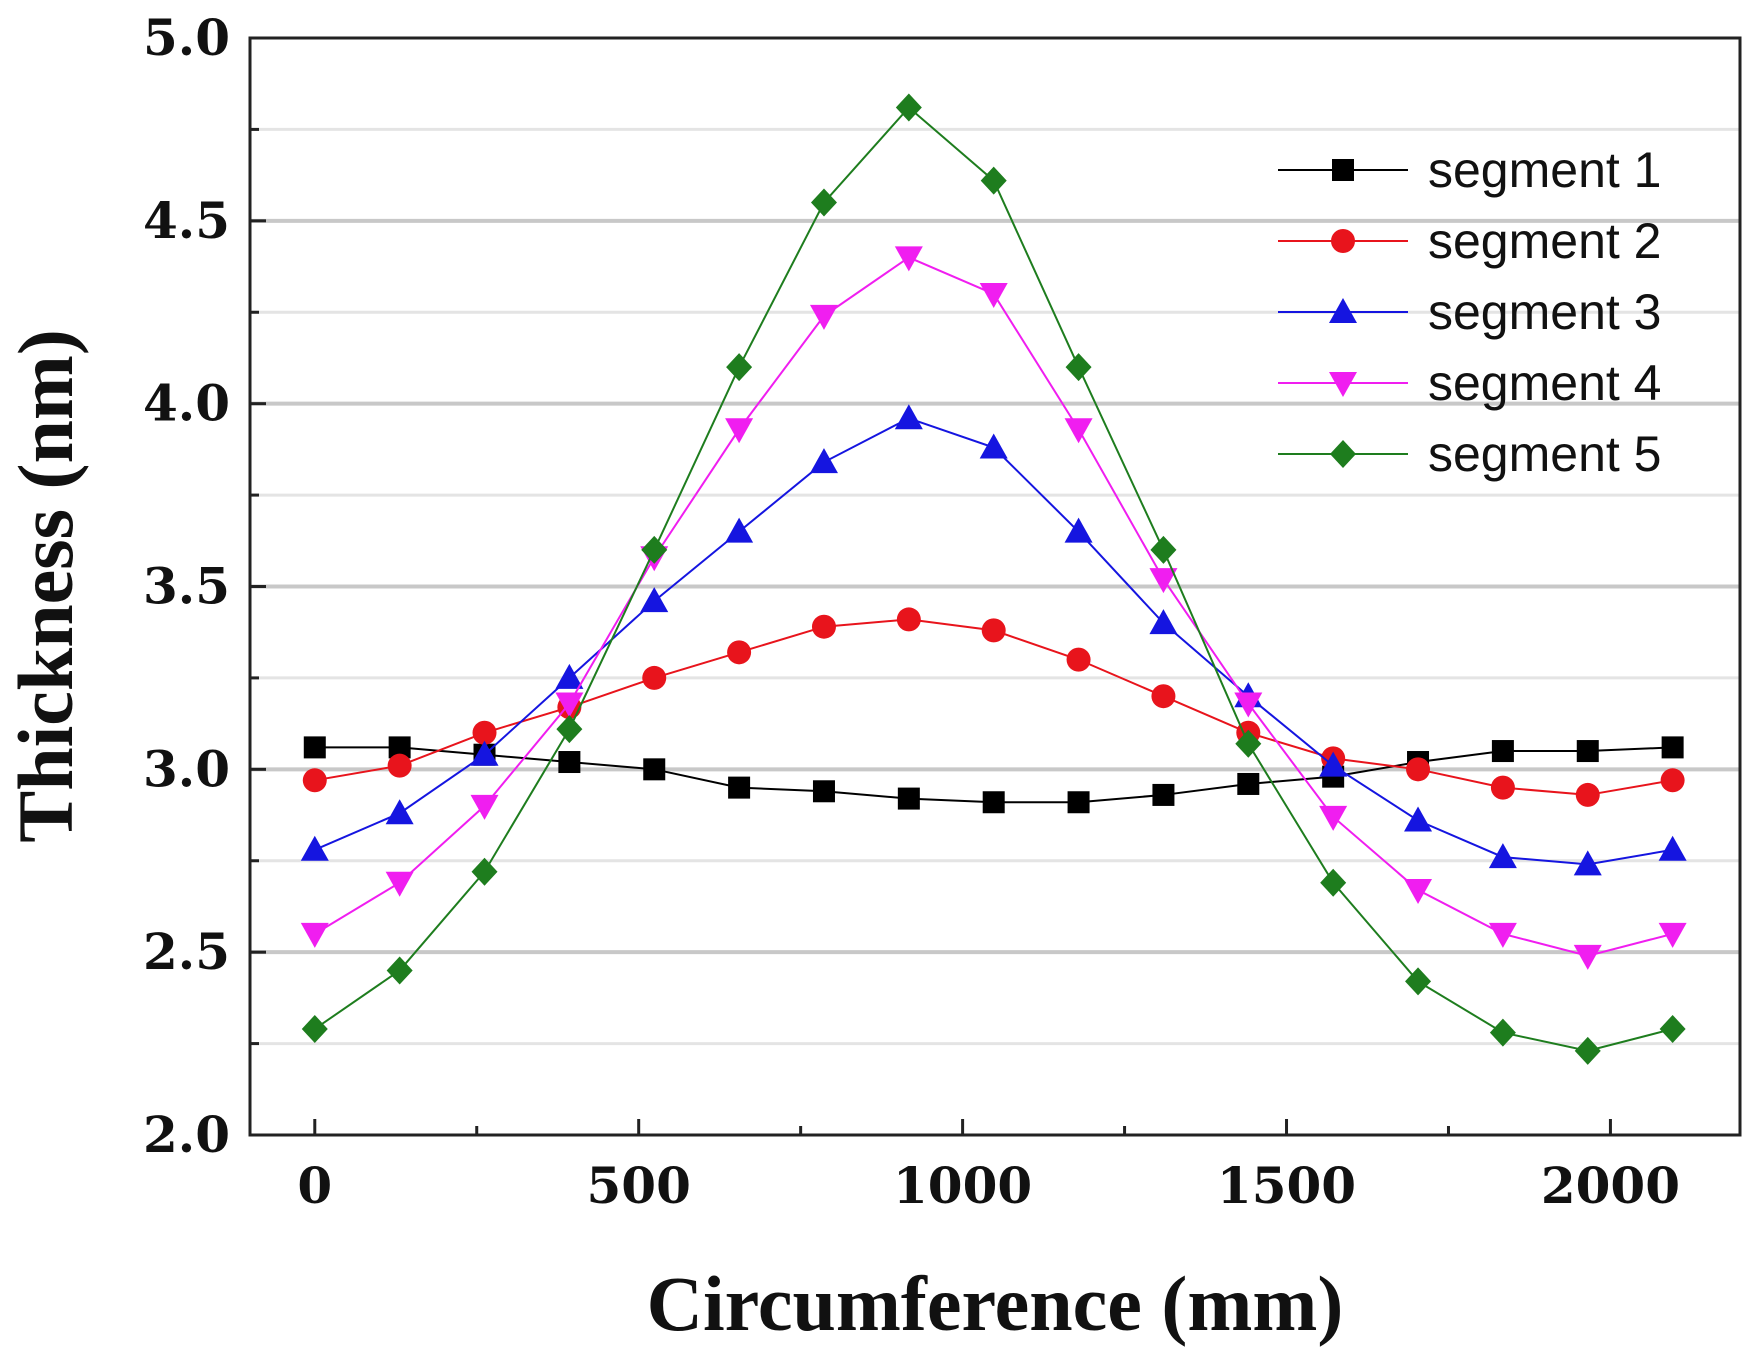 This screenshot has height=1356, width=1759. I want to click on x-tick-label: 2000, so click(1610, 1185).